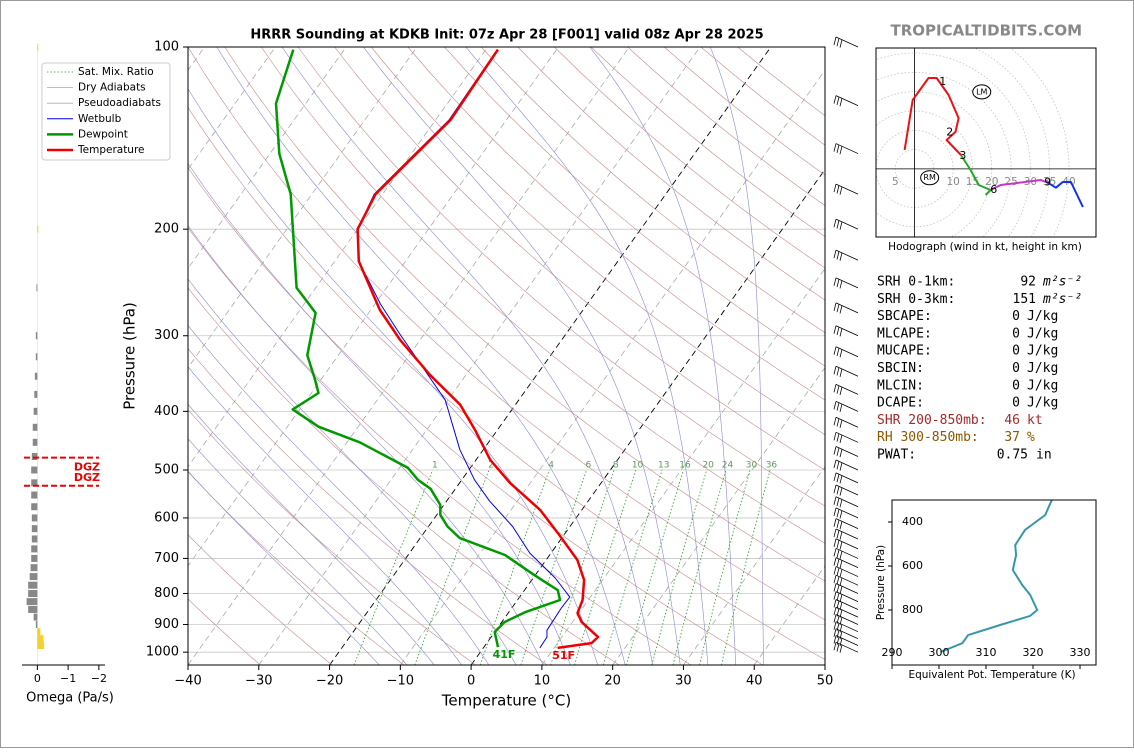 The height and width of the screenshot is (752, 1134). What do you see at coordinates (986, 652) in the screenshot?
I see `x-tick-label: 310` at bounding box center [986, 652].